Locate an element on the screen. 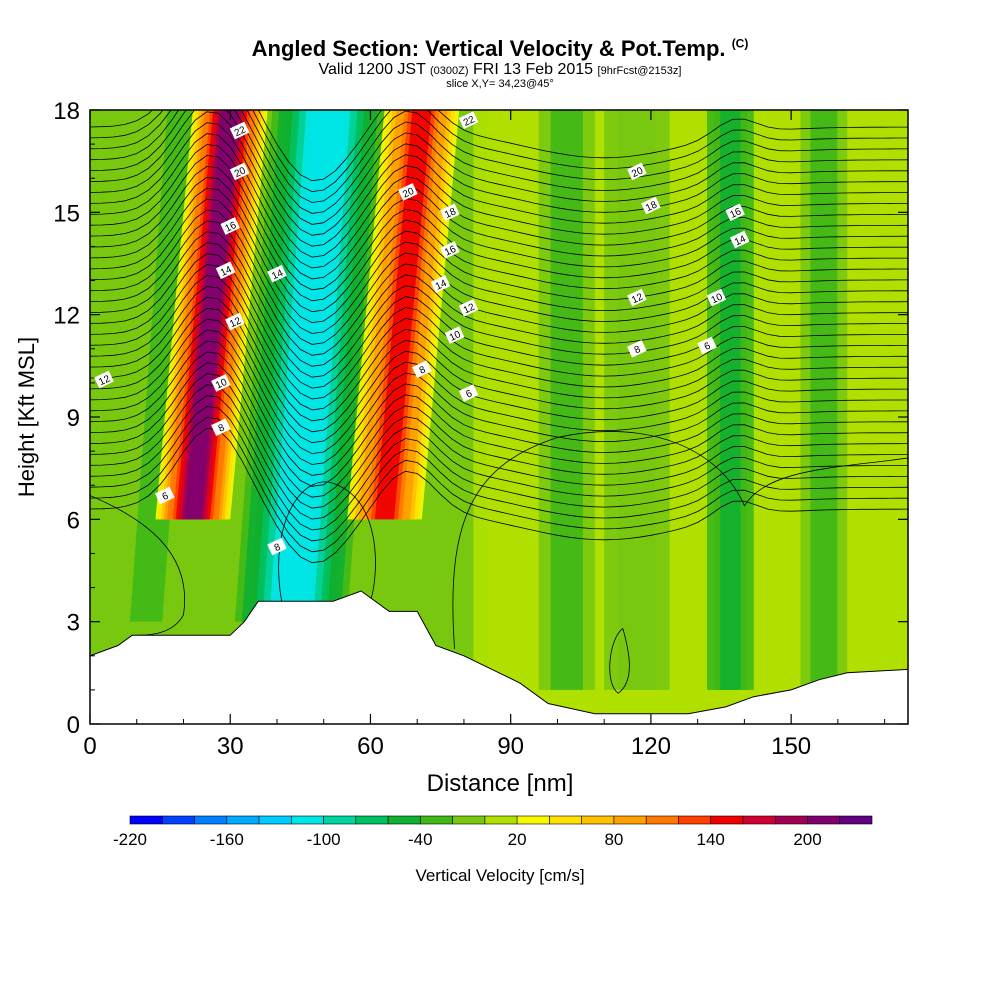 The height and width of the screenshot is (1000, 1000). theta-label-23: 18 is located at coordinates (651, 205).